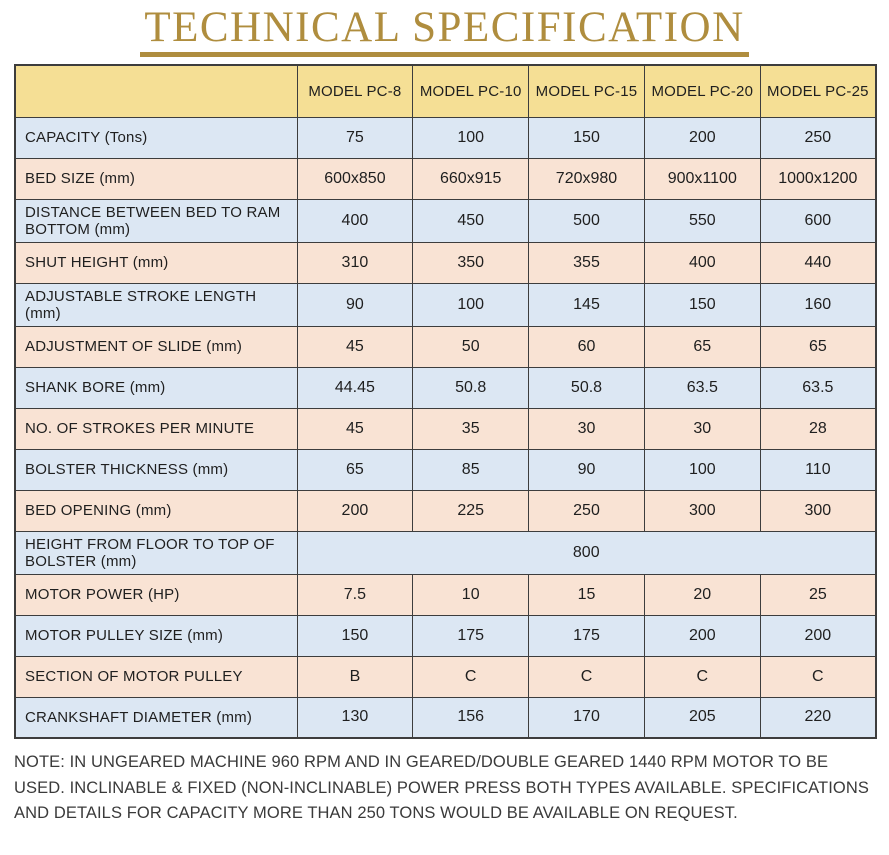 The image size is (889, 855). Describe the element at coordinates (818, 428) in the screenshot. I see `value-cell: 28` at that location.